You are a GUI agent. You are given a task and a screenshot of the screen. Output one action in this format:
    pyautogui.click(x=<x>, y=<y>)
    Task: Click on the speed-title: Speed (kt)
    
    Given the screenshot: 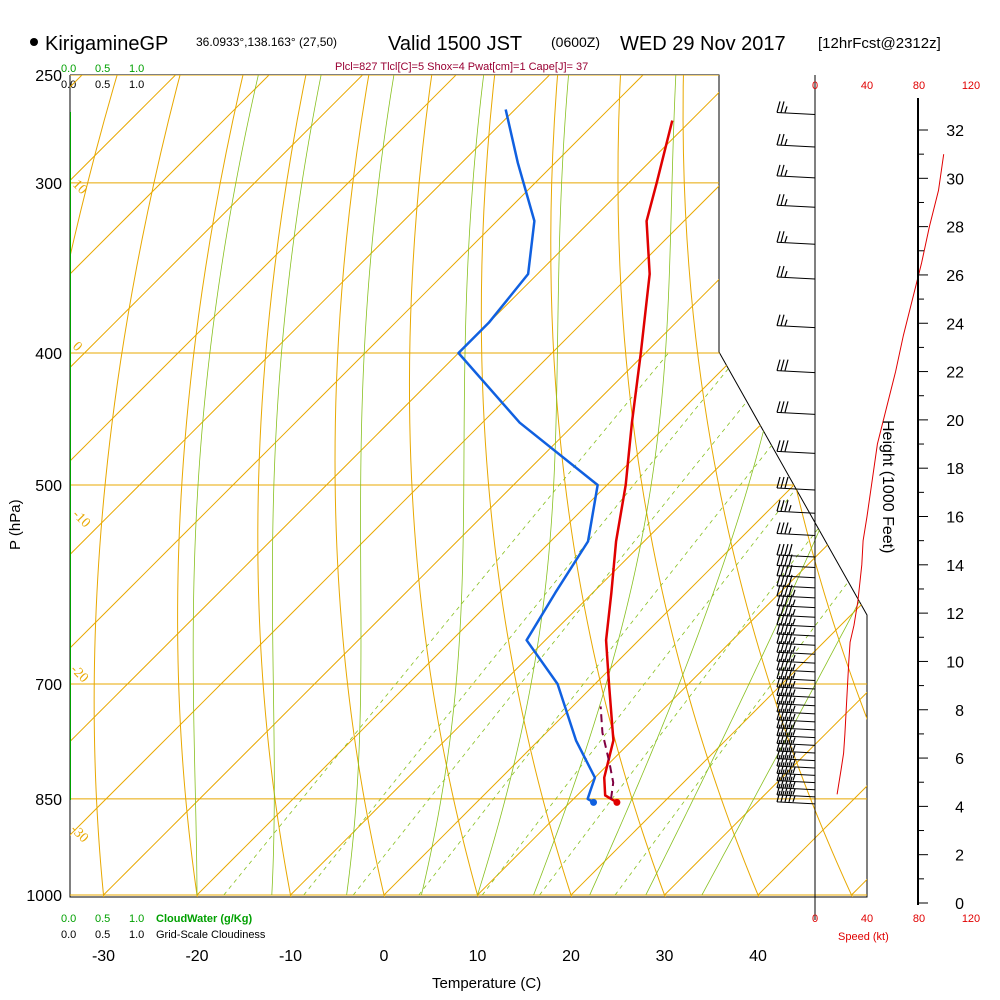 What is the action you would take?
    pyautogui.click(x=863, y=937)
    